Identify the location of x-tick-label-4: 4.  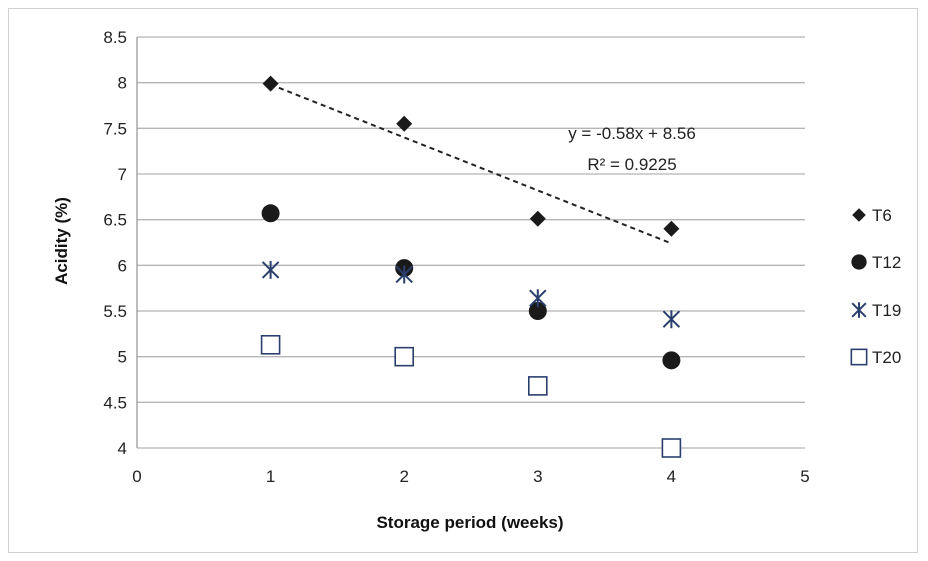
(671, 476).